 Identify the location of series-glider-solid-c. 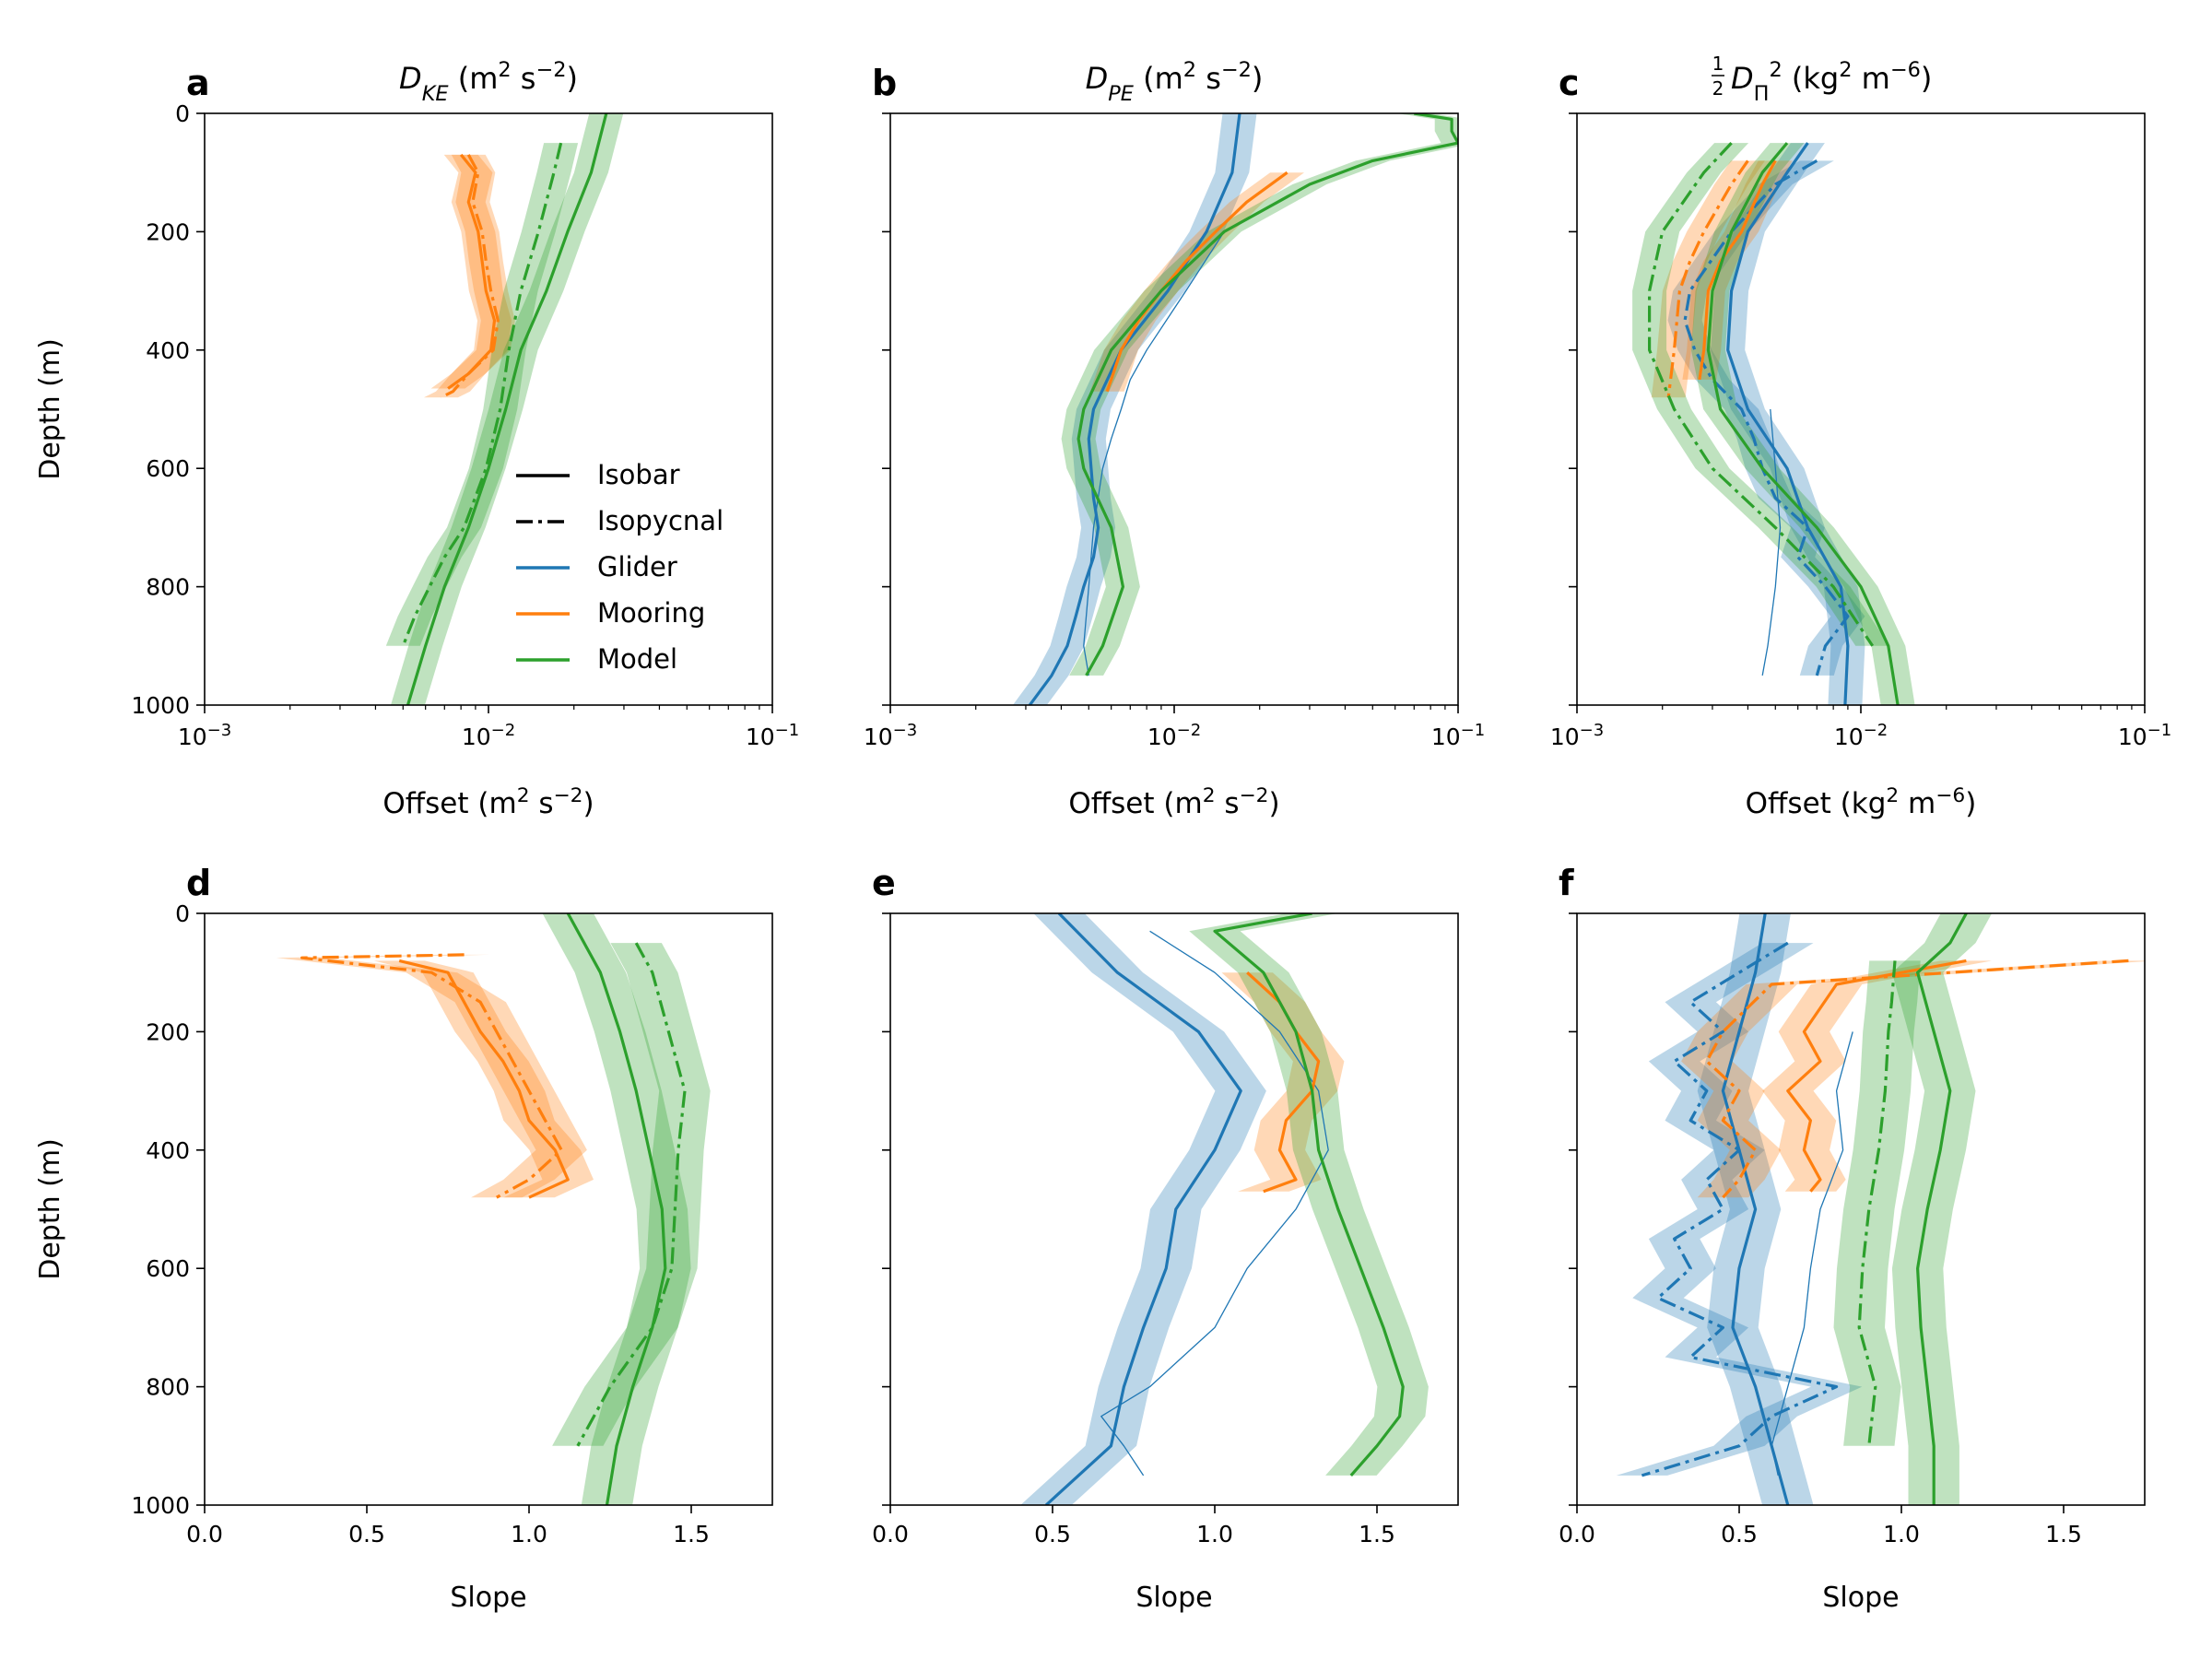
(1788, 423).